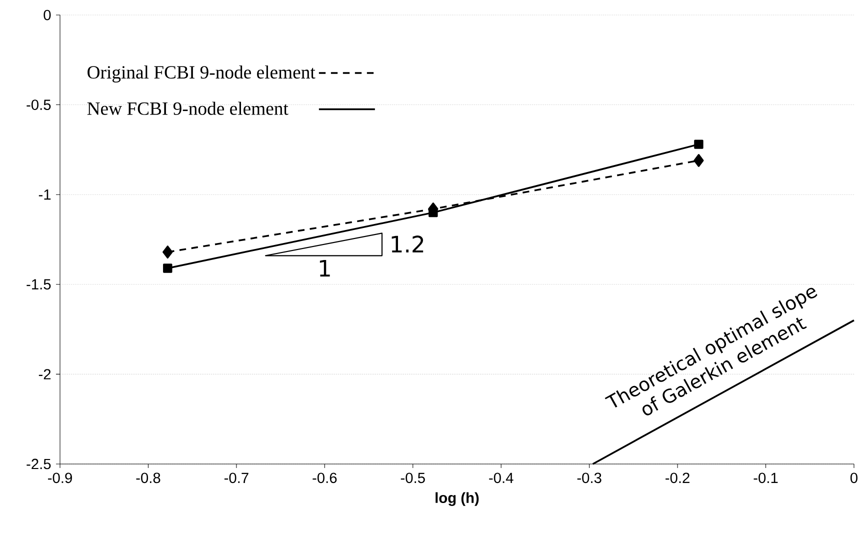  I want to click on y-tick-label: 0, so click(47, 15).